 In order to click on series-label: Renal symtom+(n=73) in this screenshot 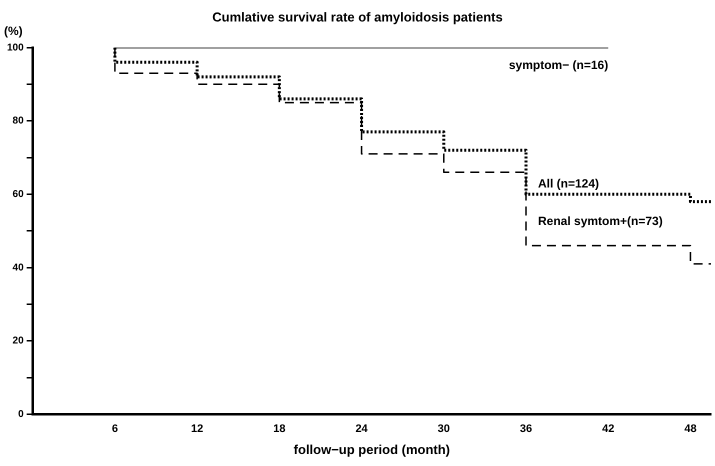, I will do `click(600, 221)`.